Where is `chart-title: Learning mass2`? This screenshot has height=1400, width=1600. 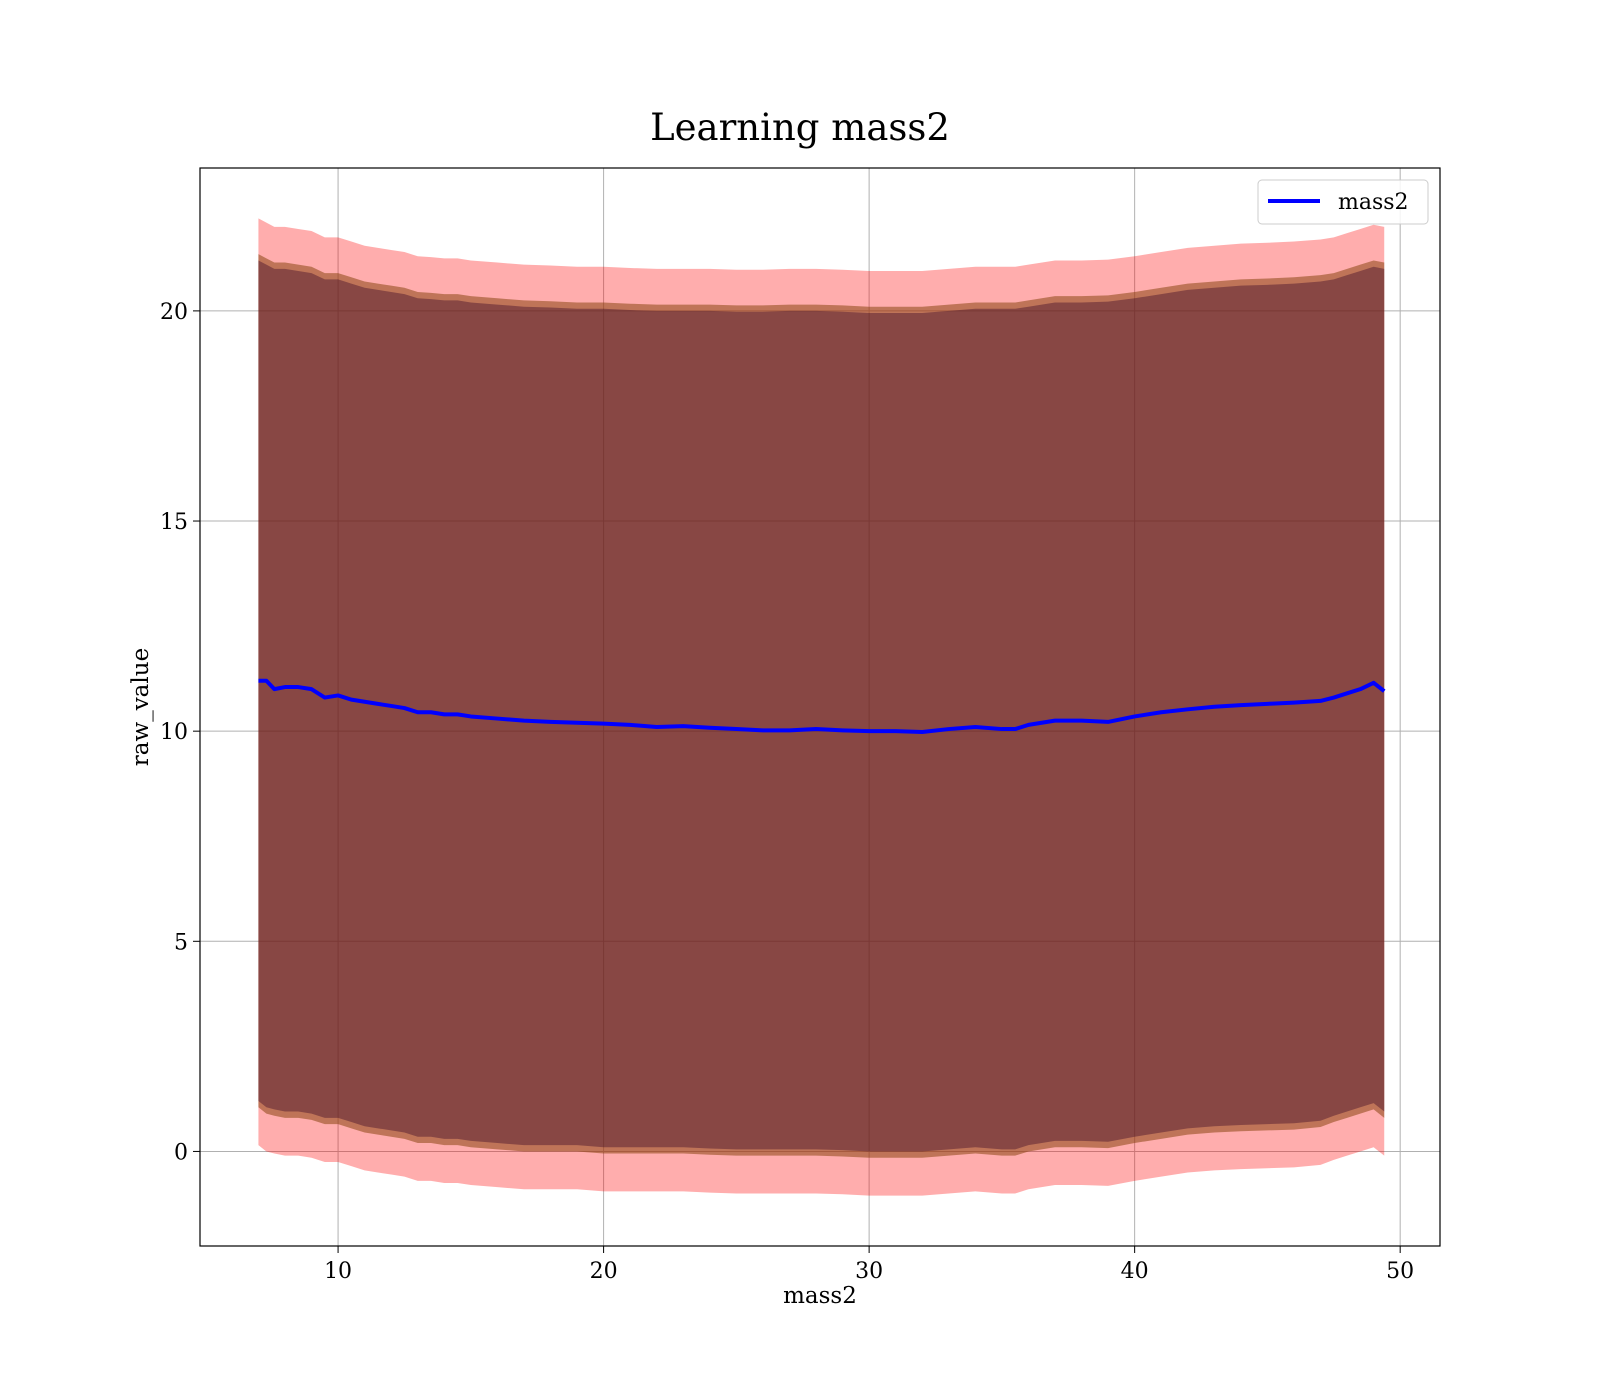 chart-title: Learning mass2 is located at coordinates (800, 127).